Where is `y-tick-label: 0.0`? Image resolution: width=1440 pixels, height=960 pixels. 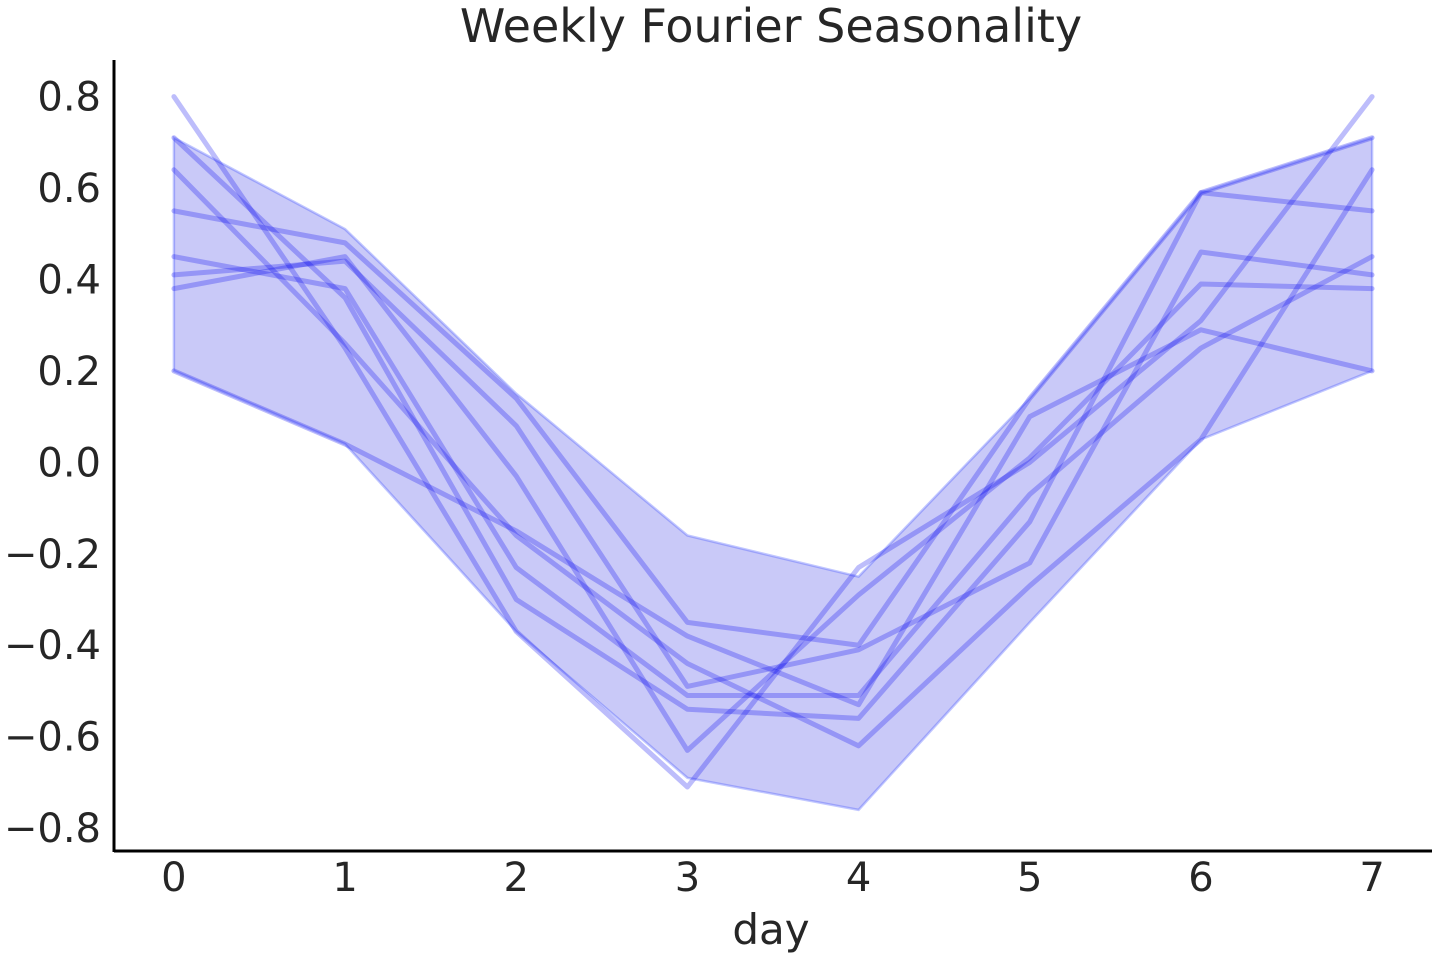 y-tick-label: 0.0 is located at coordinates (69, 463).